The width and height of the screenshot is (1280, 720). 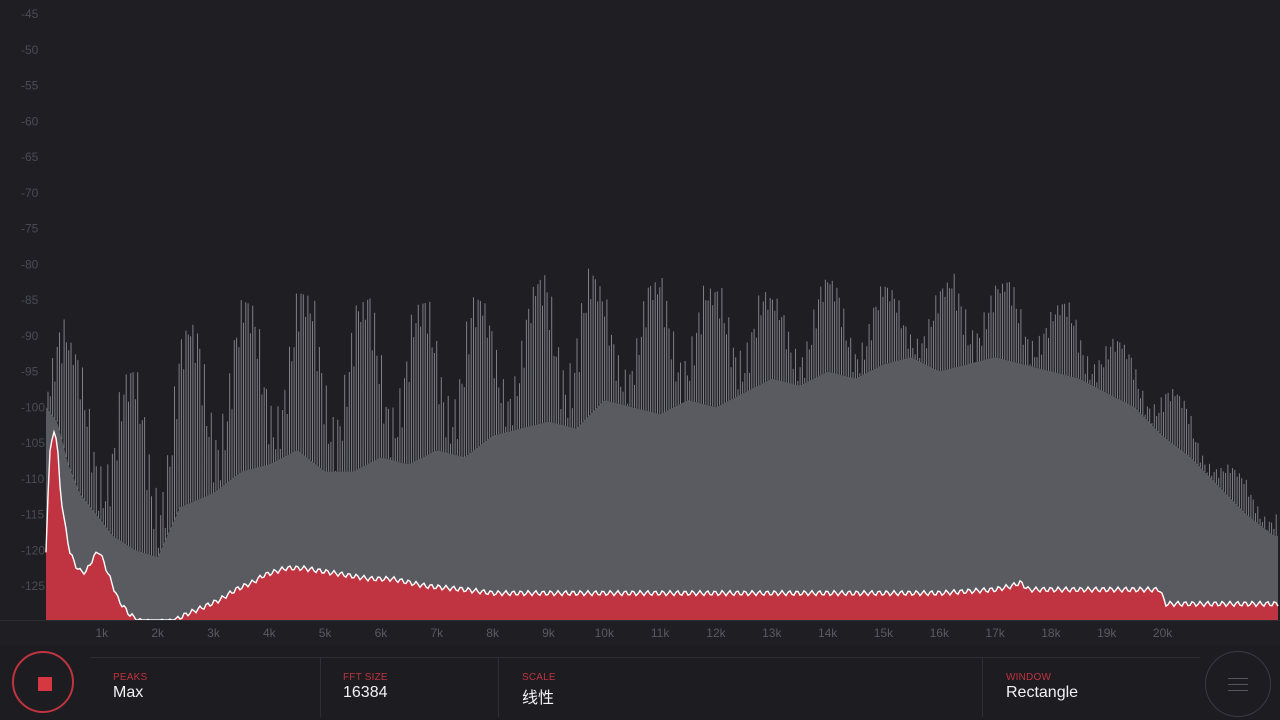 I want to click on x-tick-label: 13k, so click(x=772, y=633).